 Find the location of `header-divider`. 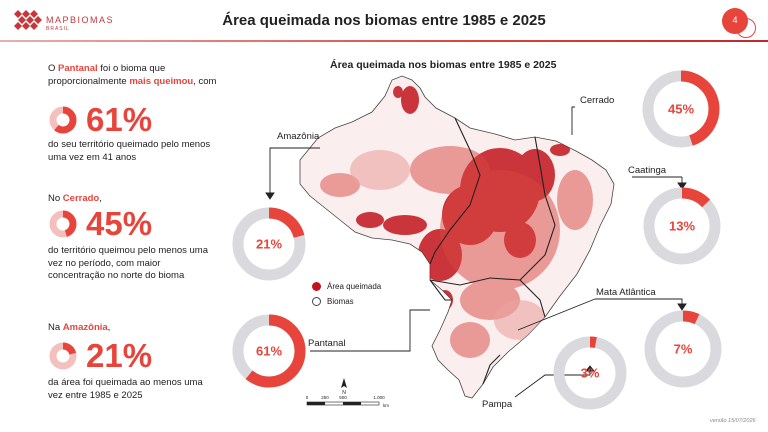

header-divider is located at coordinates (384, 41).